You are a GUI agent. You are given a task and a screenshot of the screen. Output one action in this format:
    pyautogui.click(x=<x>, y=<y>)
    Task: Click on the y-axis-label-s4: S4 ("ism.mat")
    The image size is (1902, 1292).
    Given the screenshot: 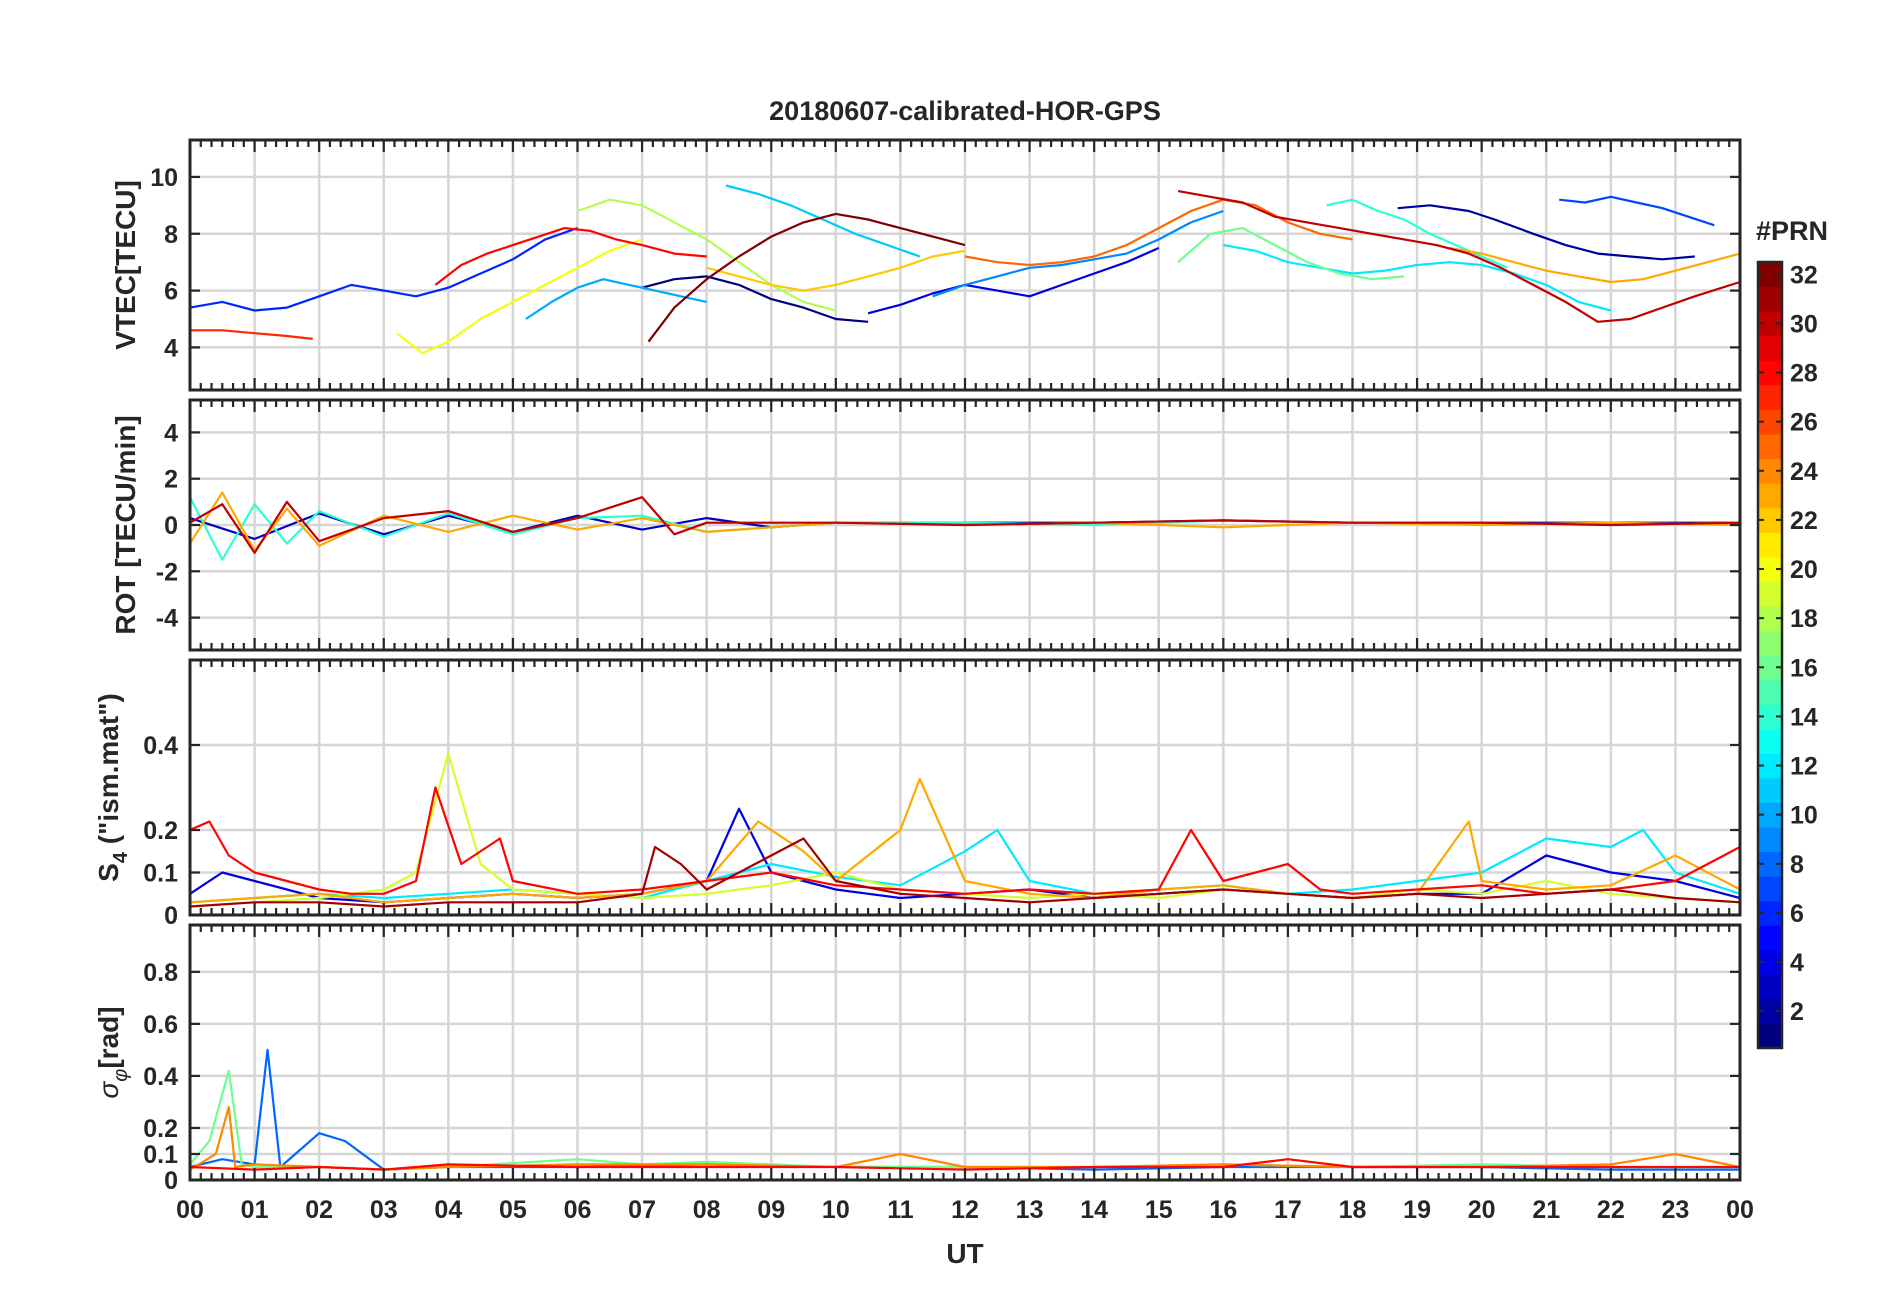 What is the action you would take?
    pyautogui.click(x=112, y=787)
    